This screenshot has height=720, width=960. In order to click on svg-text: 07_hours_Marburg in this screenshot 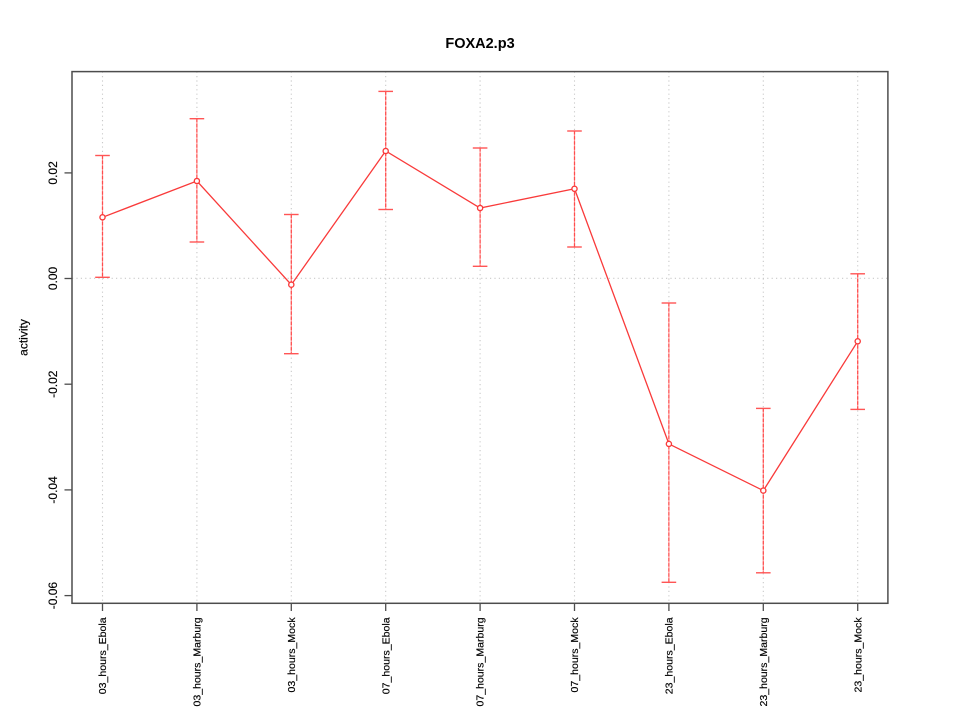, I will do `click(481, 661)`.